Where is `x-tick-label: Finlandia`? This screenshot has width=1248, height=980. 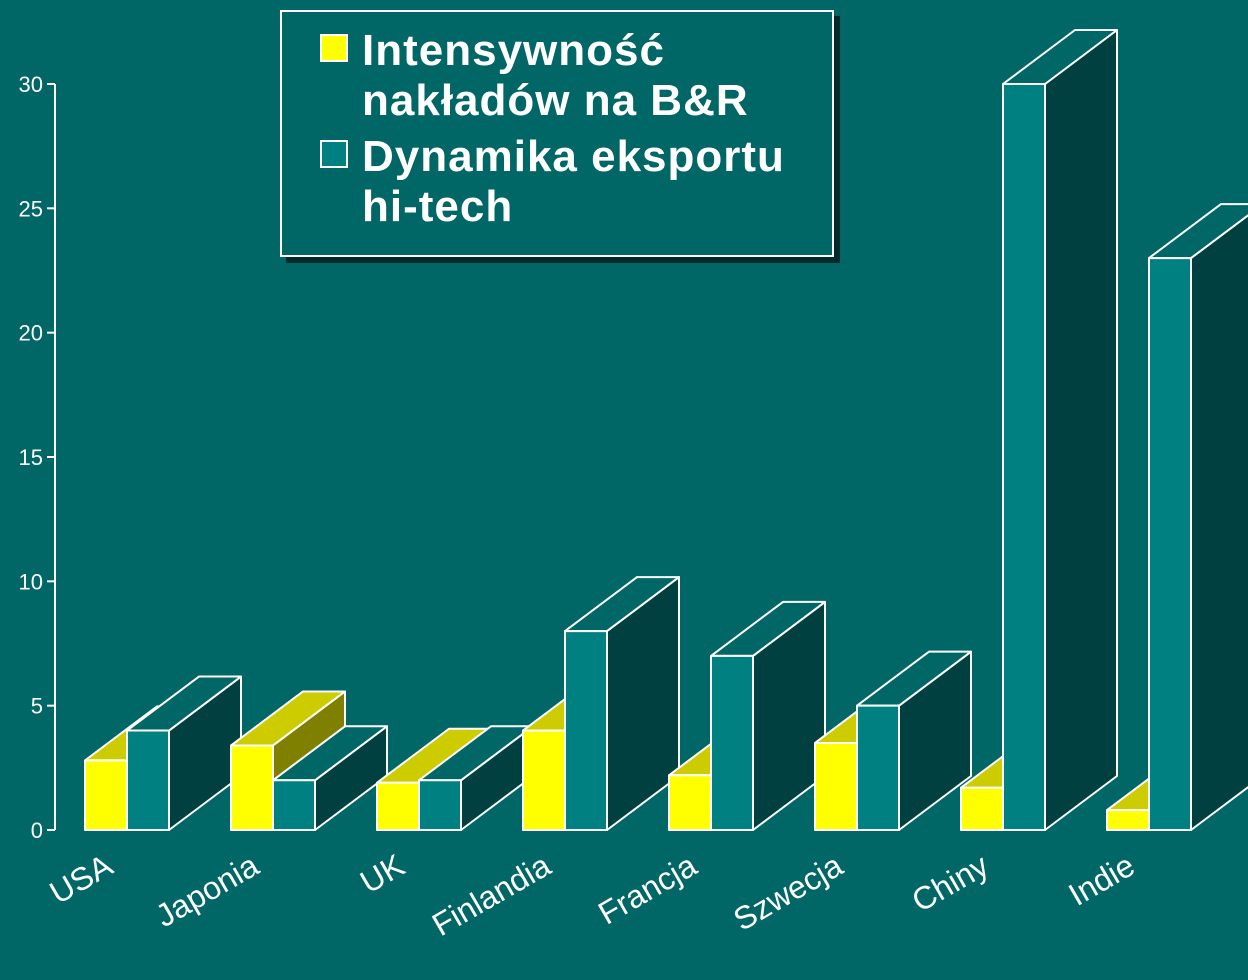 x-tick-label: Finlandia is located at coordinates (491, 895).